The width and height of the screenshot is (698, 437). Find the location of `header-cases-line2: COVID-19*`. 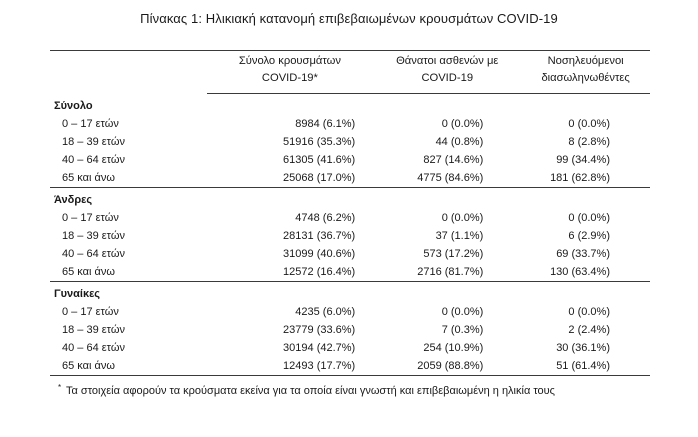

header-cases-line2: COVID-19* is located at coordinates (289, 78).